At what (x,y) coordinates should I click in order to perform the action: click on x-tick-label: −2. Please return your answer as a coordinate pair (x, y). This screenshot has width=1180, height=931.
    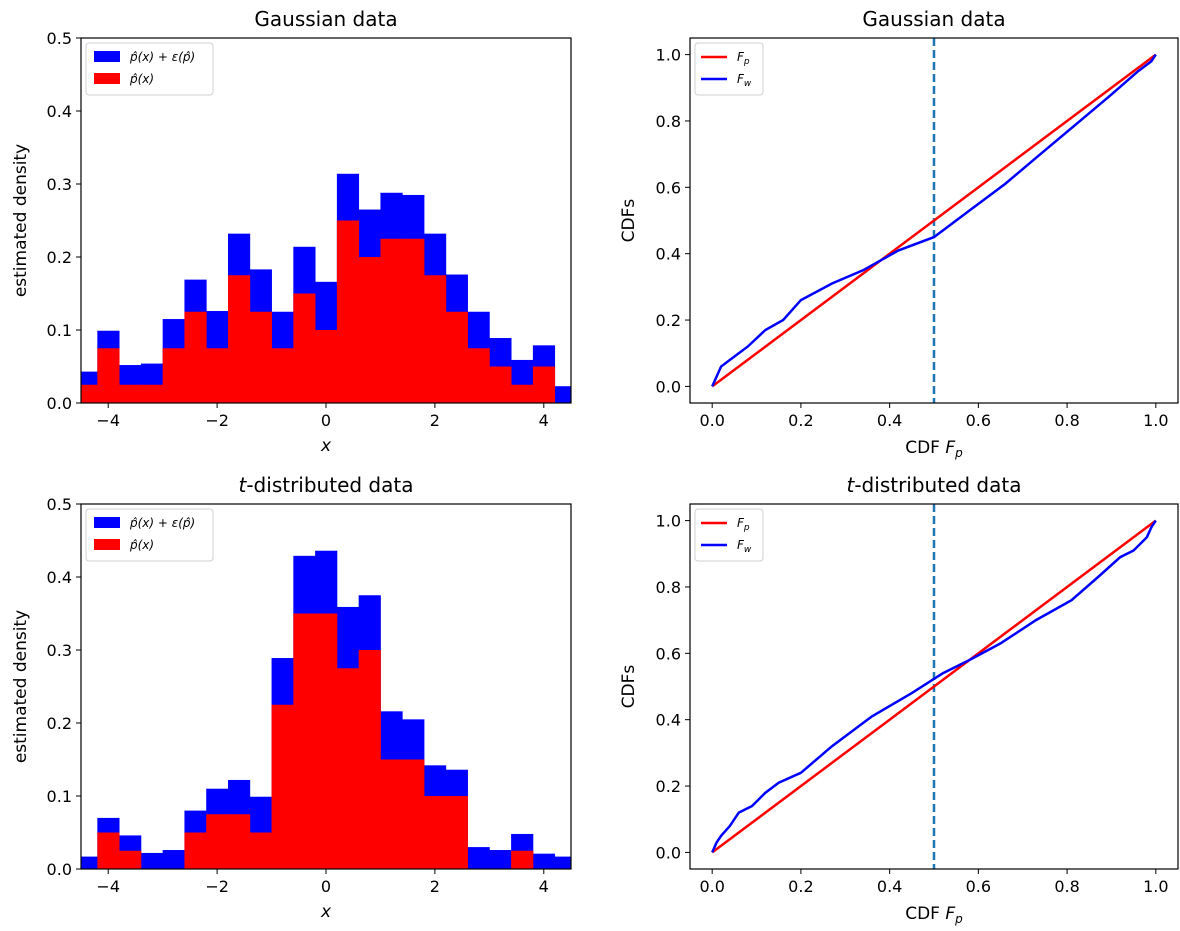
    Looking at the image, I should click on (217, 420).